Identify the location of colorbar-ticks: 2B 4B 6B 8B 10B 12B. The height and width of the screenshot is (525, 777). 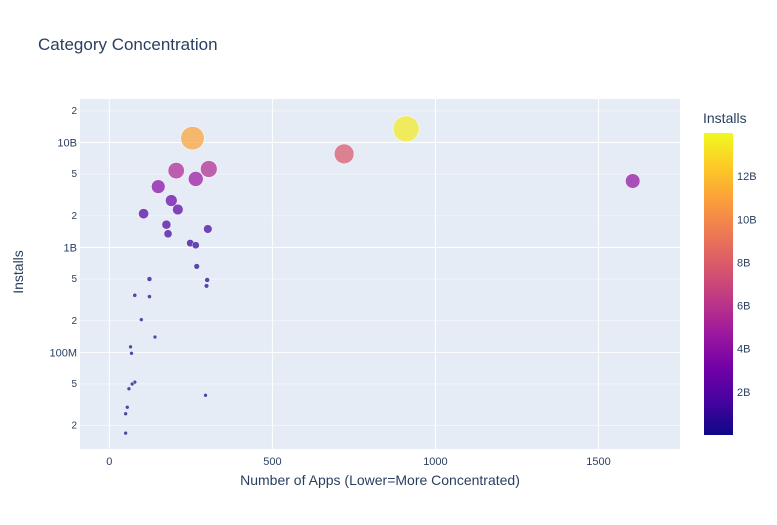
(747, 285).